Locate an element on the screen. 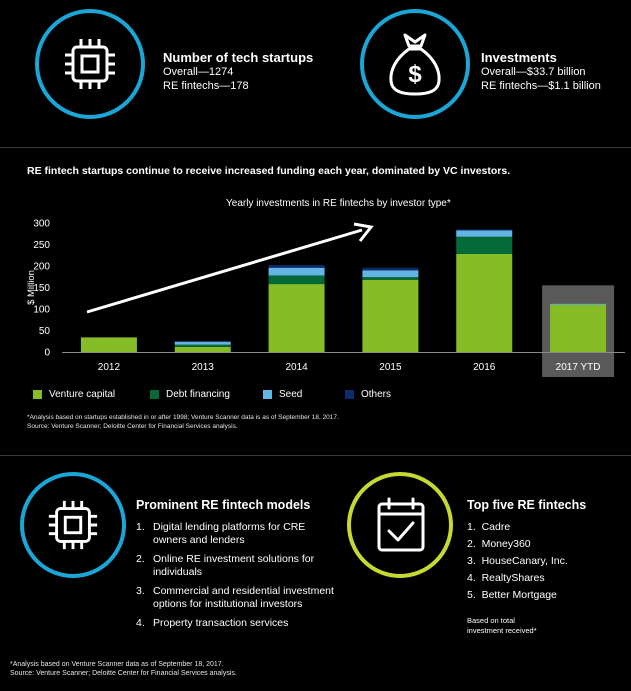 Image resolution: width=631 pixels, height=691 pixels. y-tick-label: 50 is located at coordinates (45, 331).